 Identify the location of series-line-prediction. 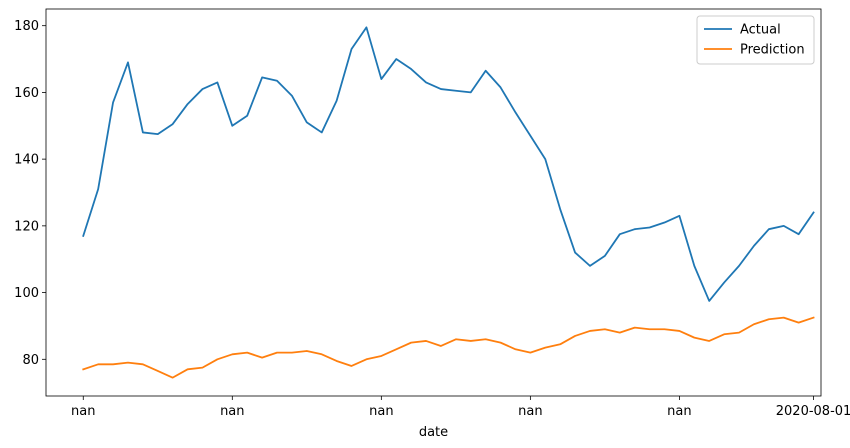
(448, 347).